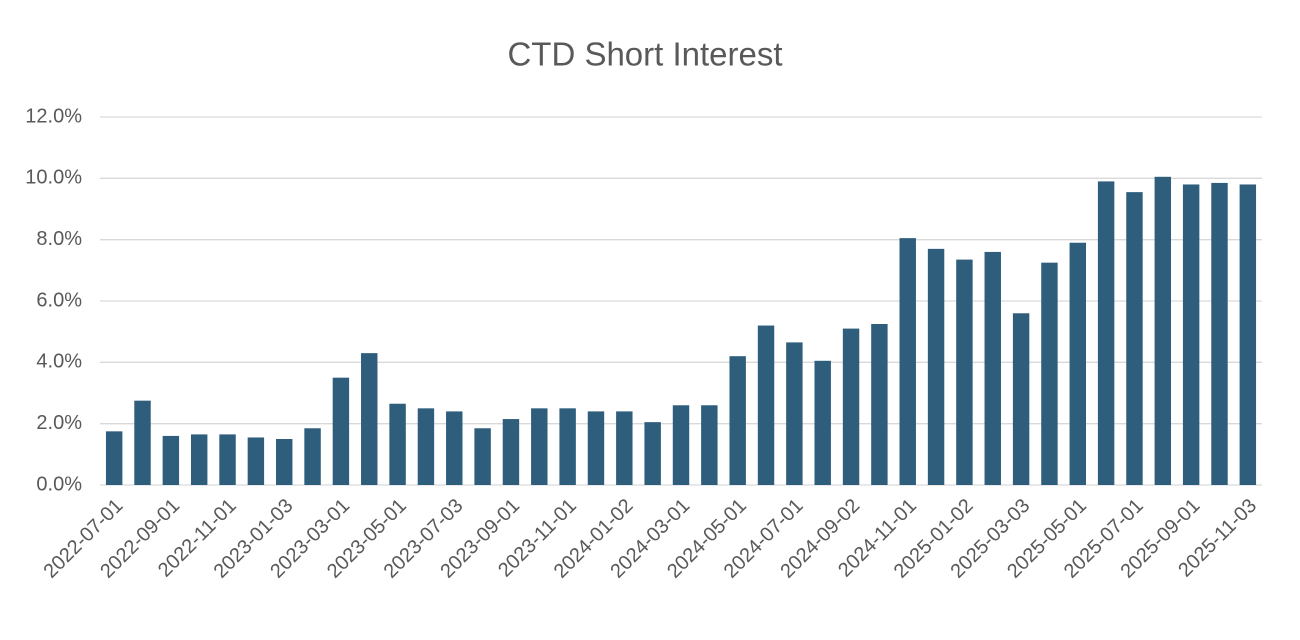 This screenshot has width=1300, height=640. I want to click on y-tick-label: 10.0%, so click(53, 178).